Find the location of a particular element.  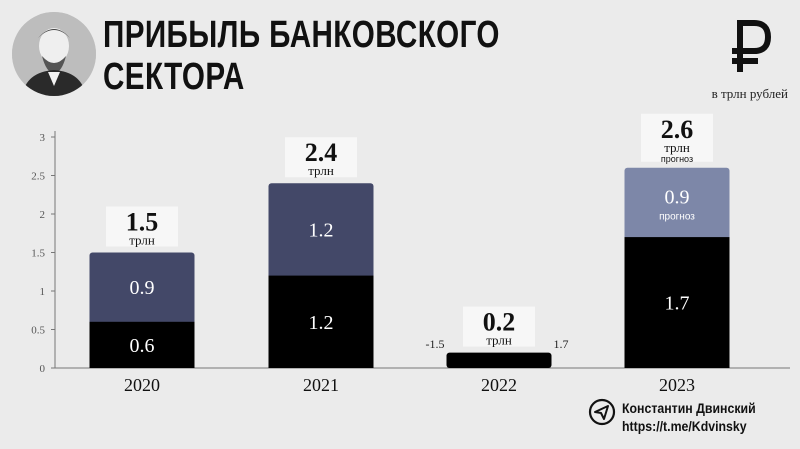

total-value: 1.5 is located at coordinates (142, 222).